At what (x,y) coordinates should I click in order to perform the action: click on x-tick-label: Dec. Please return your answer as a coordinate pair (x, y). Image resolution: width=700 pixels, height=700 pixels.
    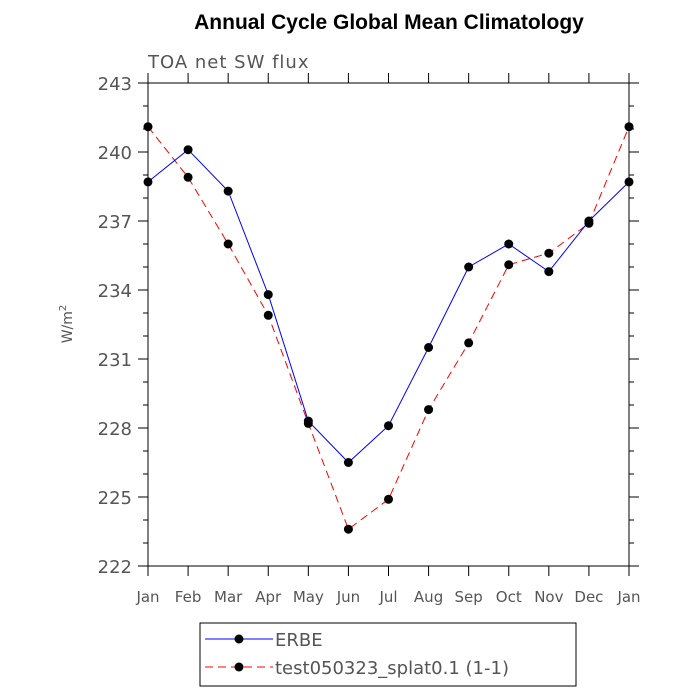
    Looking at the image, I should click on (588, 597).